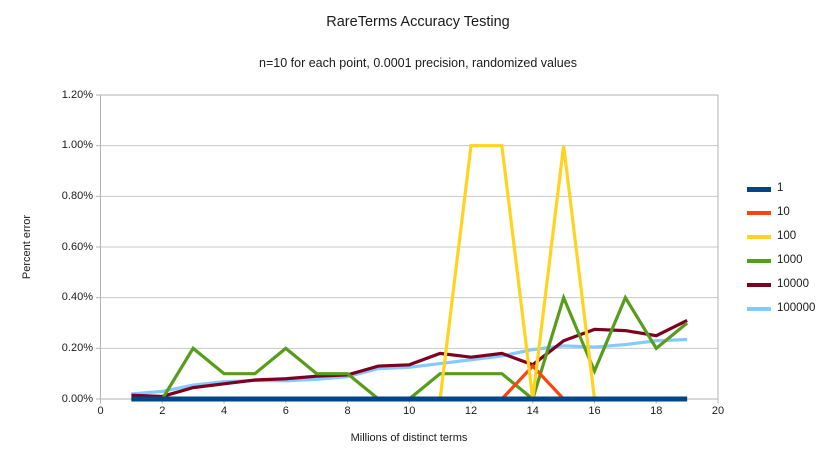 This screenshot has width=836, height=470. I want to click on legend-label: 1, so click(780, 188).